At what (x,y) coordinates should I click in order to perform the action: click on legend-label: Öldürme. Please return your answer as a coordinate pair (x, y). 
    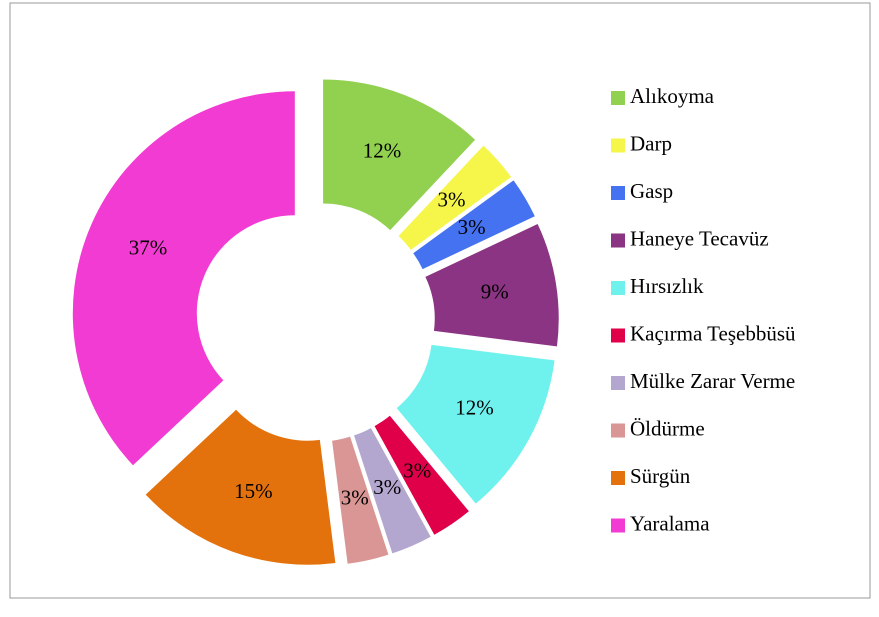
    Looking at the image, I should click on (667, 428).